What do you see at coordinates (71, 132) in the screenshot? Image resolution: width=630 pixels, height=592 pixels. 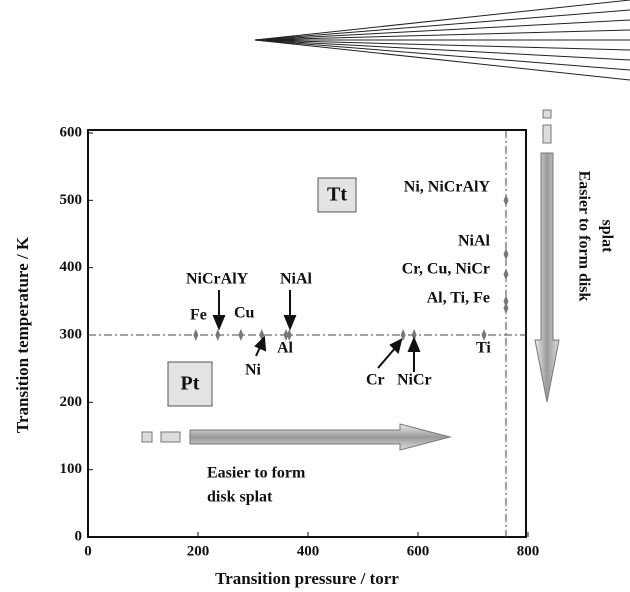 I see `y-tick-label: 600` at bounding box center [71, 132].